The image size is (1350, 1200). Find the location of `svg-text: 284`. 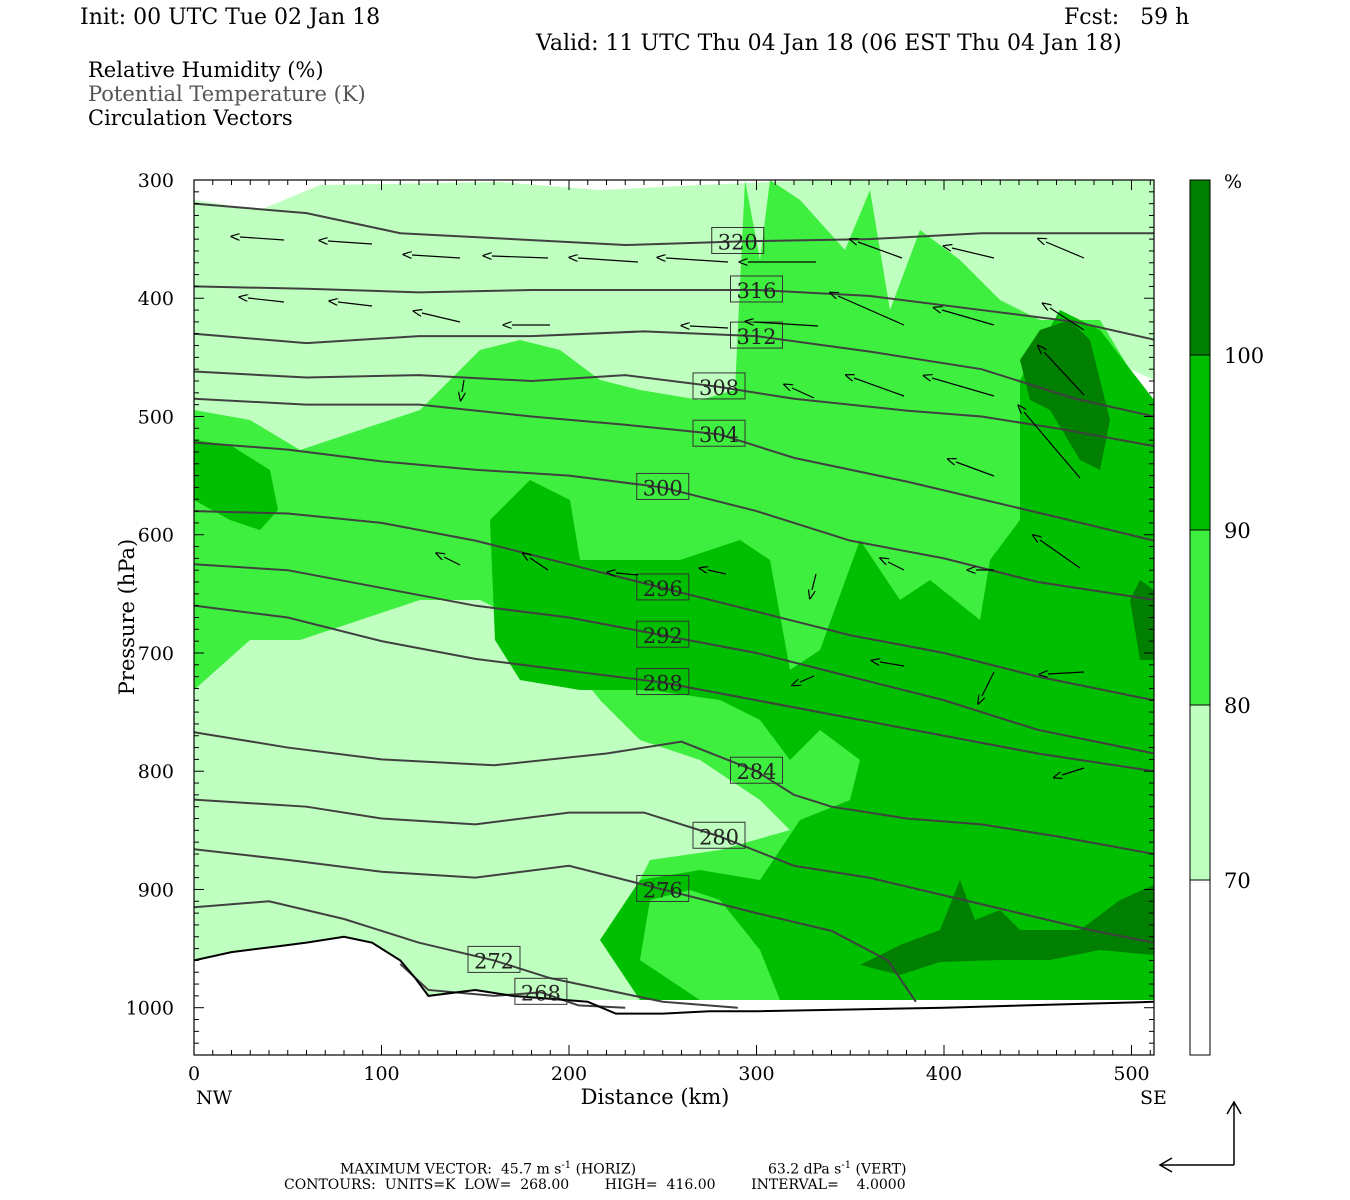

svg-text: 284 is located at coordinates (756, 772).